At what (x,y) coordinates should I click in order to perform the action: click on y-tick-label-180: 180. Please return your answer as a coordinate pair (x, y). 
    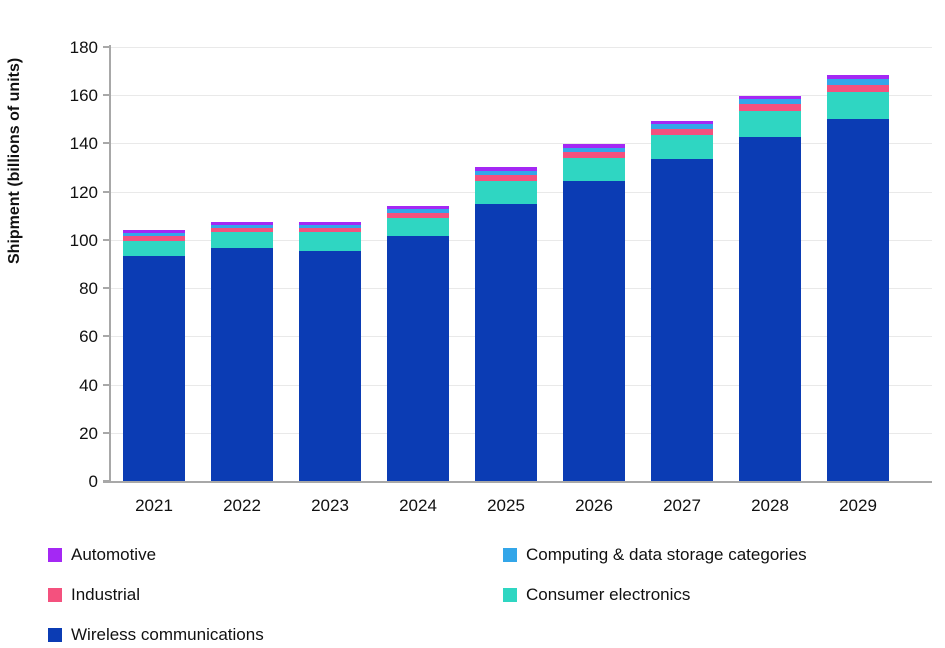
    Looking at the image, I should click on (83, 47).